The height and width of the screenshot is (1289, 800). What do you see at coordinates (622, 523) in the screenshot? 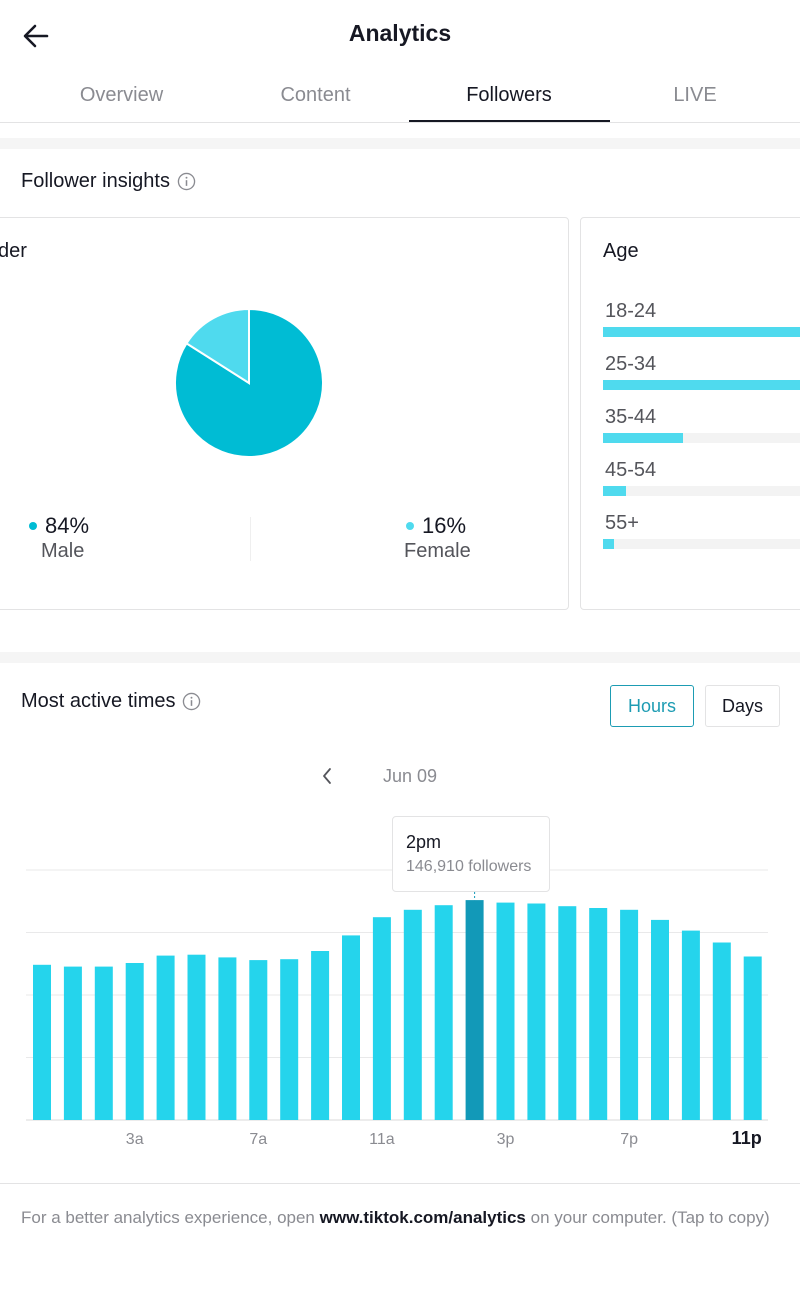
I see `age-group-label: 55+` at bounding box center [622, 523].